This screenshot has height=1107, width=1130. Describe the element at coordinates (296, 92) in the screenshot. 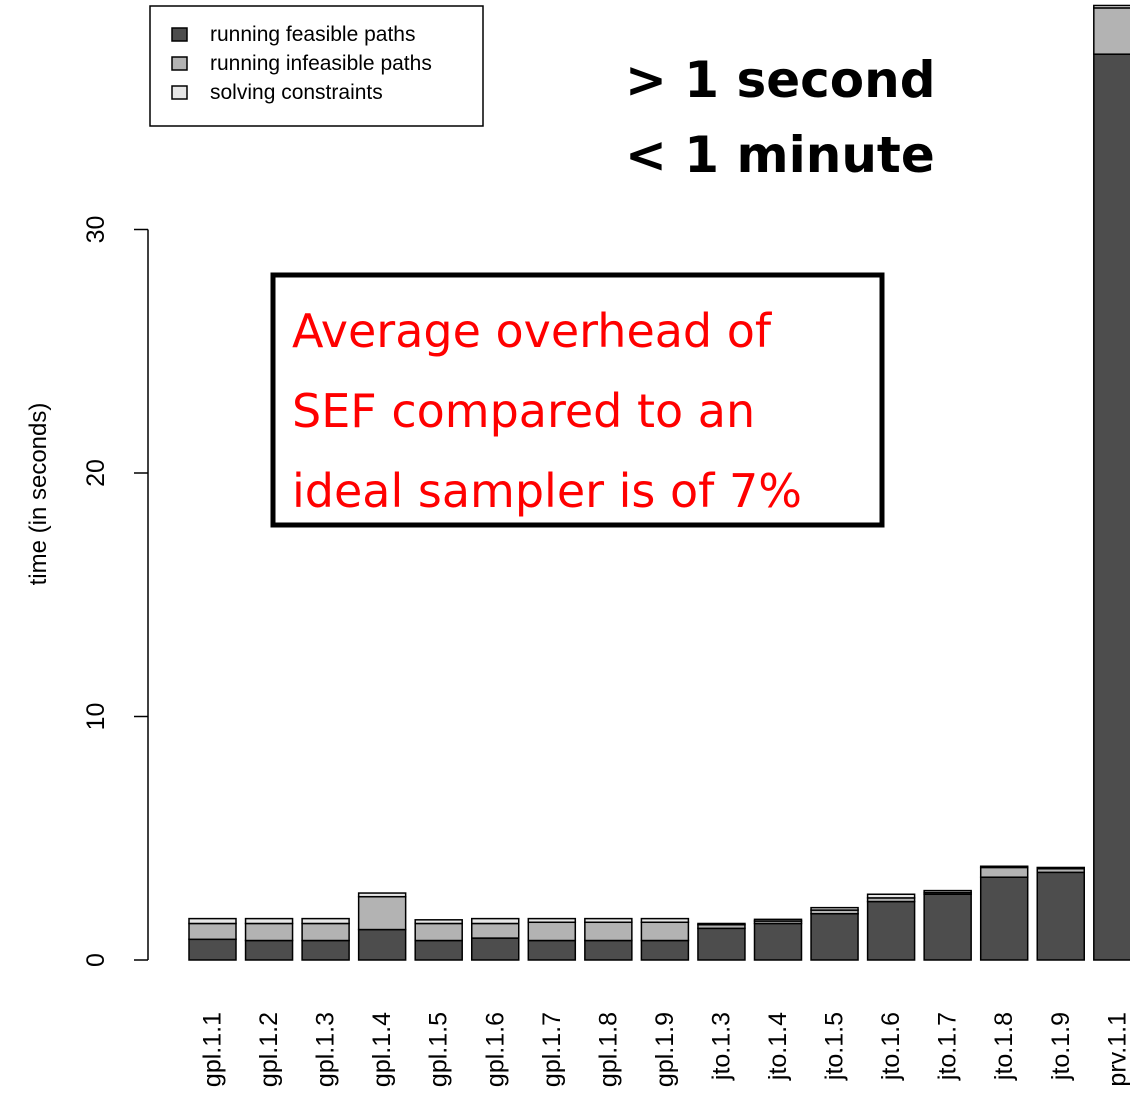

I see `legend-label: solving constraints` at that location.